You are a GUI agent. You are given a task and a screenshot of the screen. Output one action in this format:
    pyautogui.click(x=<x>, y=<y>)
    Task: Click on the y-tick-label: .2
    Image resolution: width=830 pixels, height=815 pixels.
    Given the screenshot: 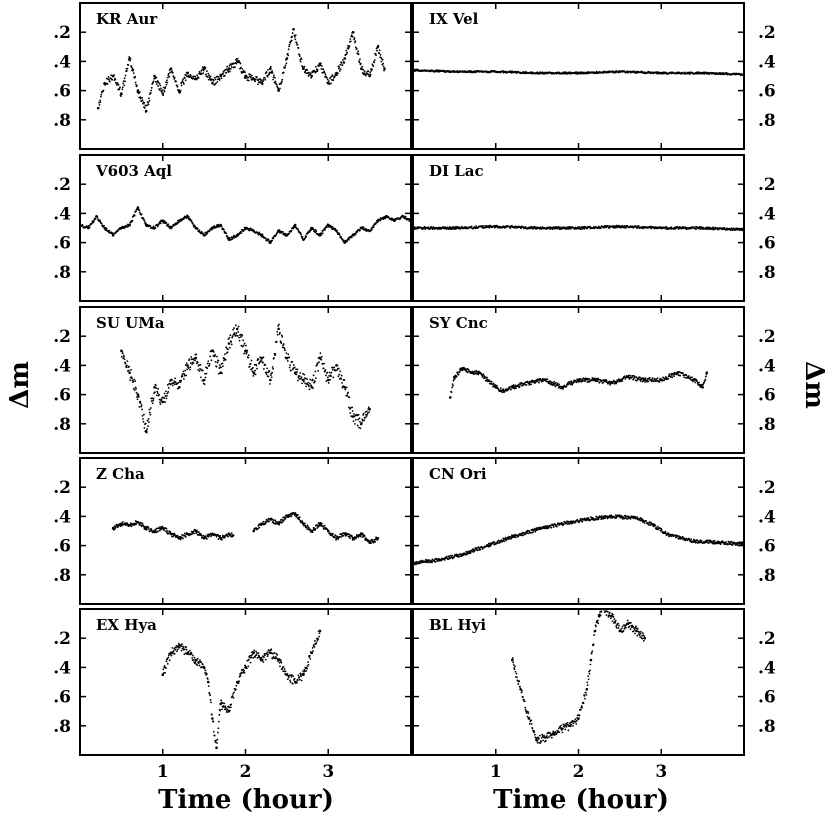 What is the action you would take?
    pyautogui.click(x=767, y=33)
    